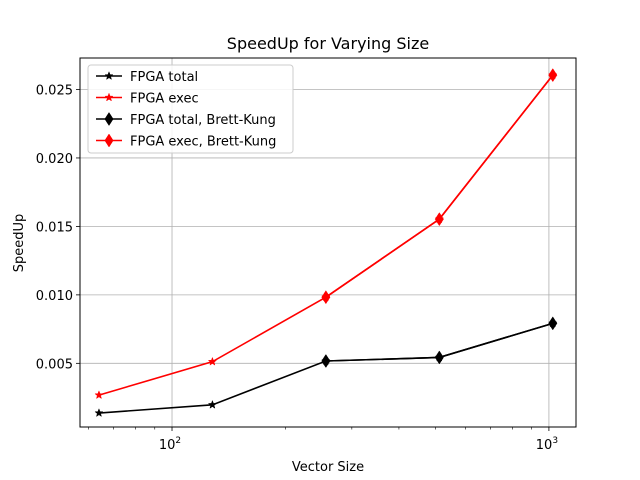 Image resolution: width=640 pixels, height=480 pixels. I want to click on legend-box, so click(190, 109).